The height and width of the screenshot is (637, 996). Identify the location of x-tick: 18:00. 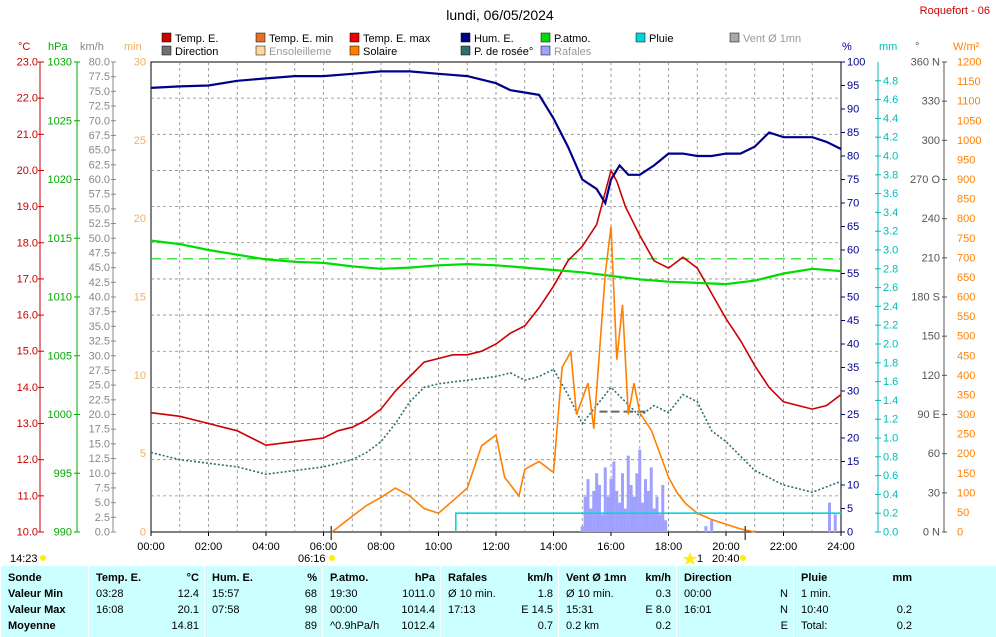
(669, 547).